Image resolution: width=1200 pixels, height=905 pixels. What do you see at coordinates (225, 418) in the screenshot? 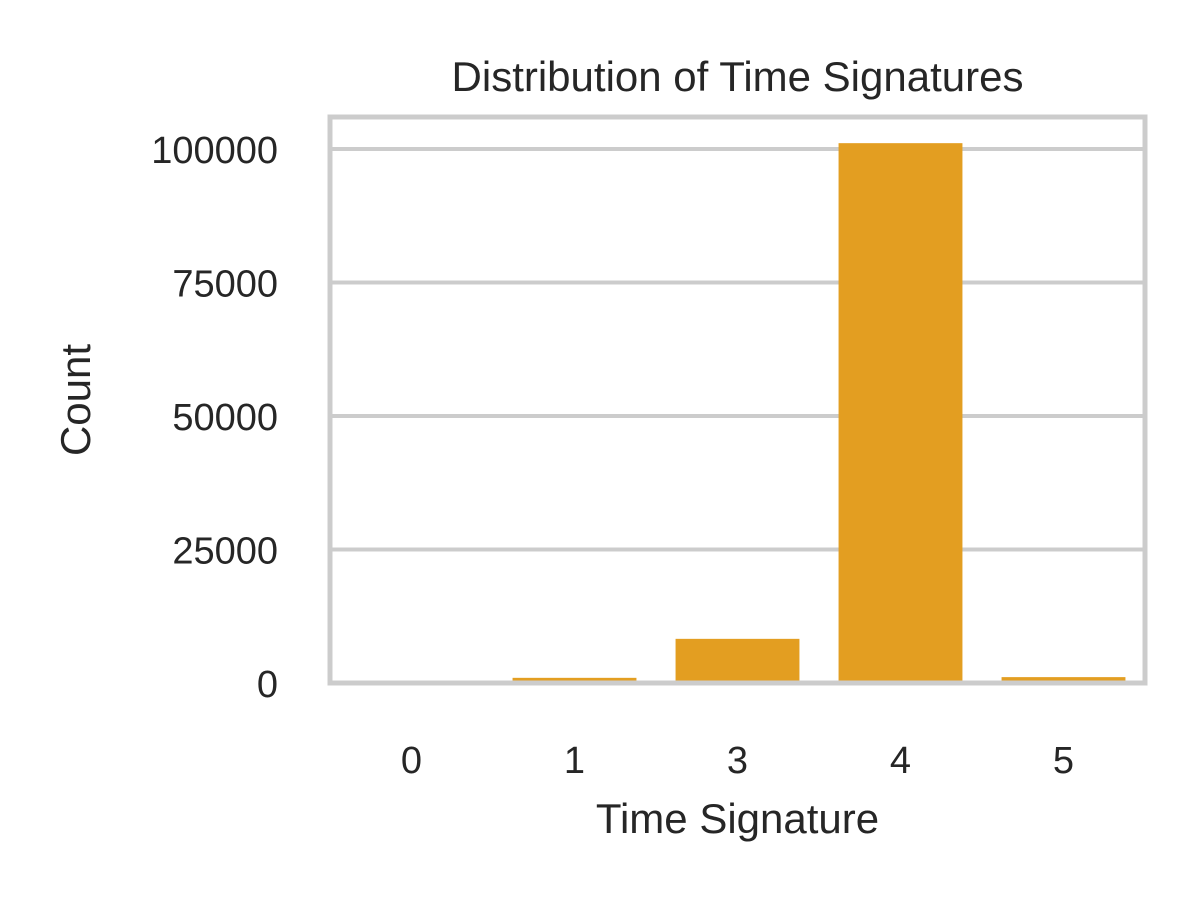
I see `y-tick-label: 50000` at bounding box center [225, 418].